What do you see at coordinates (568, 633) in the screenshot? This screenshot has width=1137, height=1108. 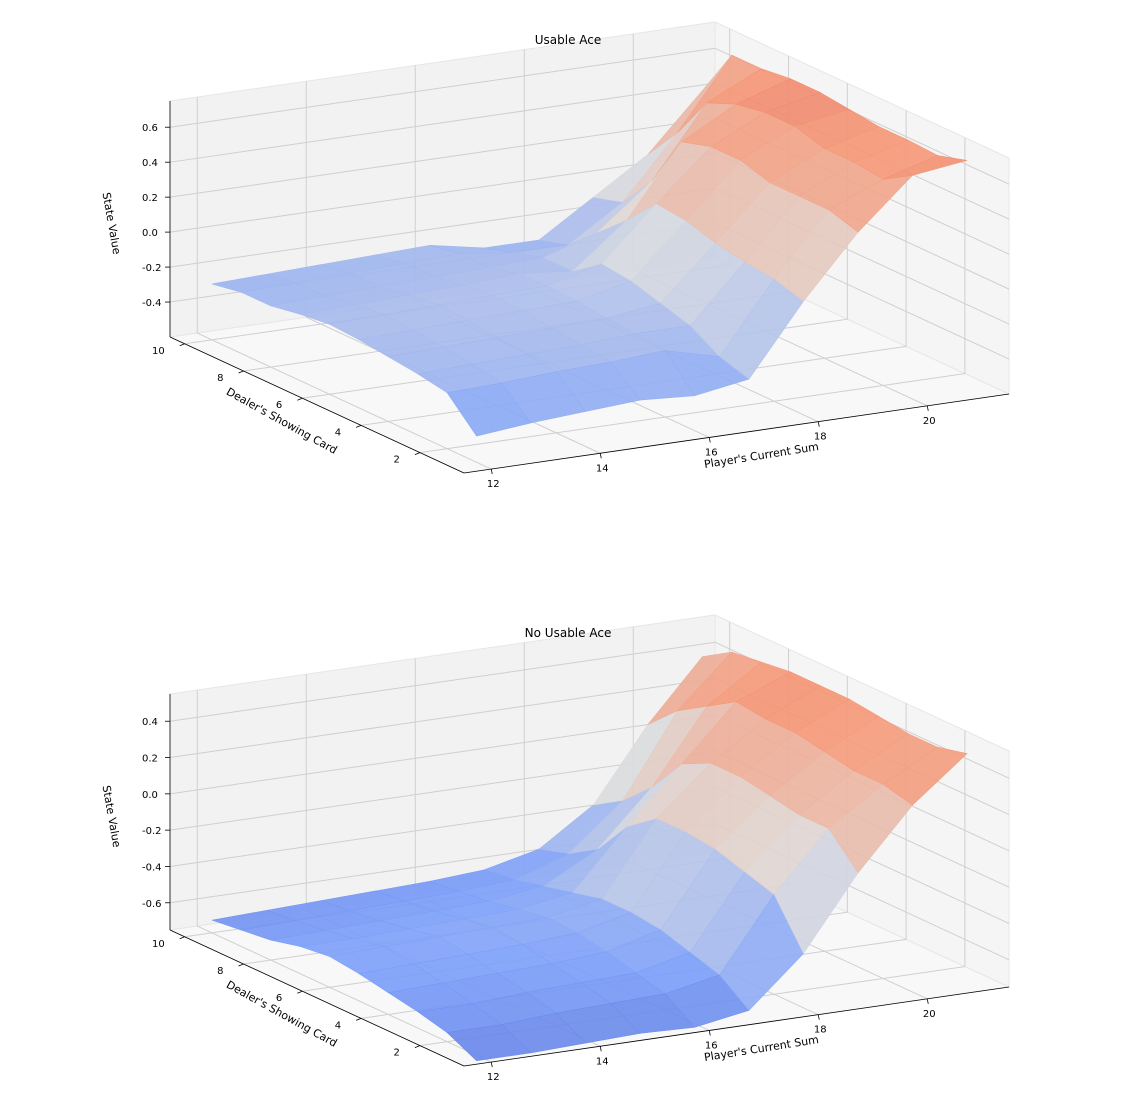 I see `subplot-title: No Usable Ace` at bounding box center [568, 633].